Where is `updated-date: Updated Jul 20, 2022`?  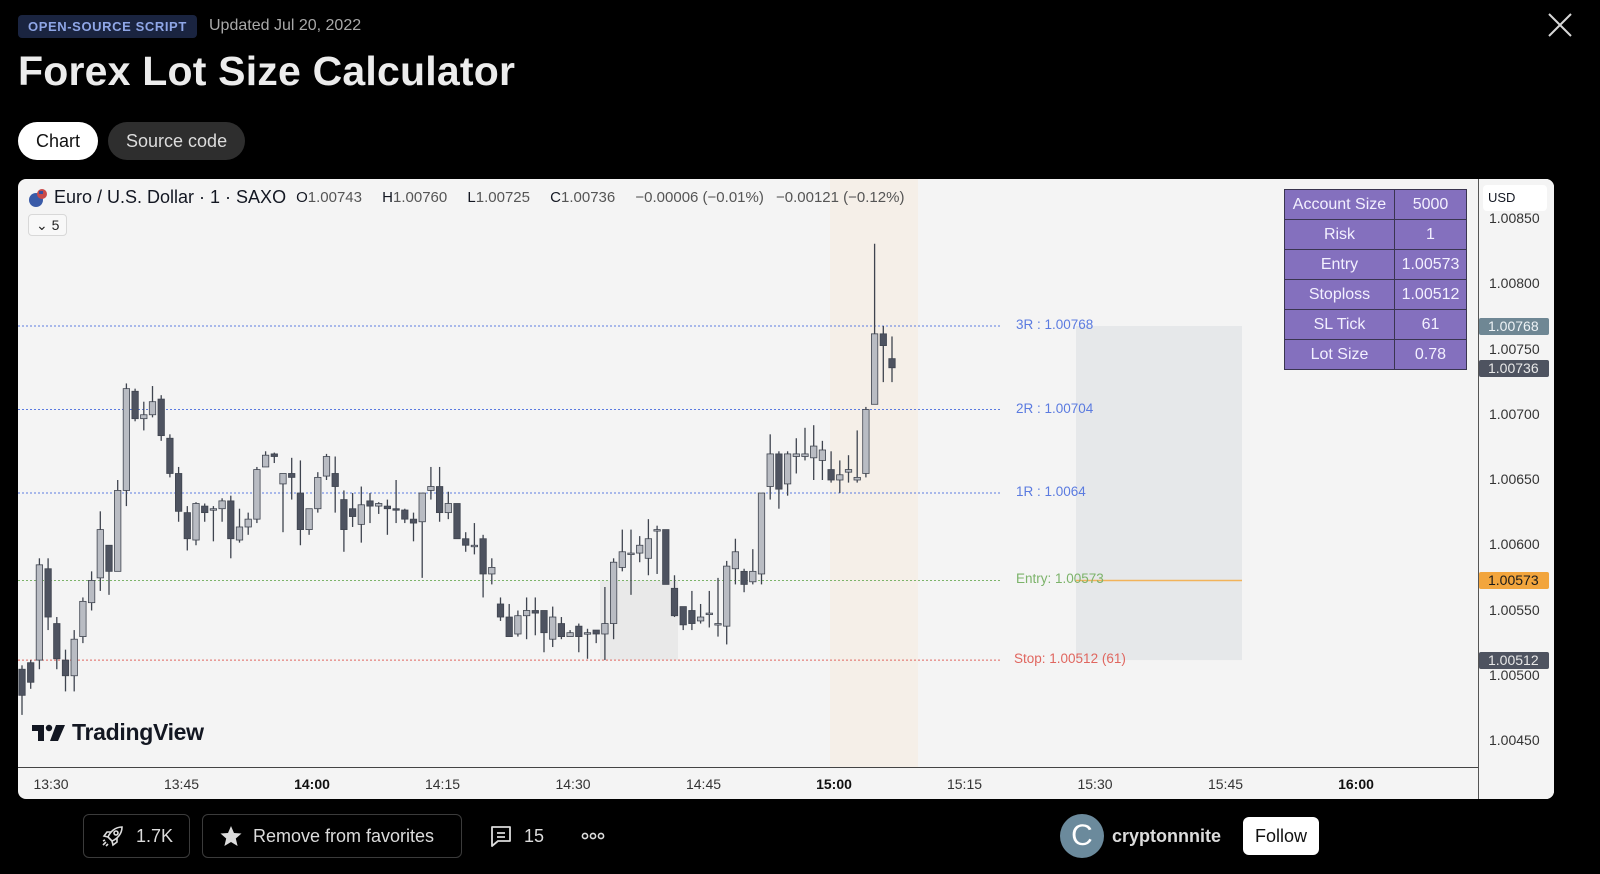
updated-date: Updated Jul 20, 2022 is located at coordinates (285, 25).